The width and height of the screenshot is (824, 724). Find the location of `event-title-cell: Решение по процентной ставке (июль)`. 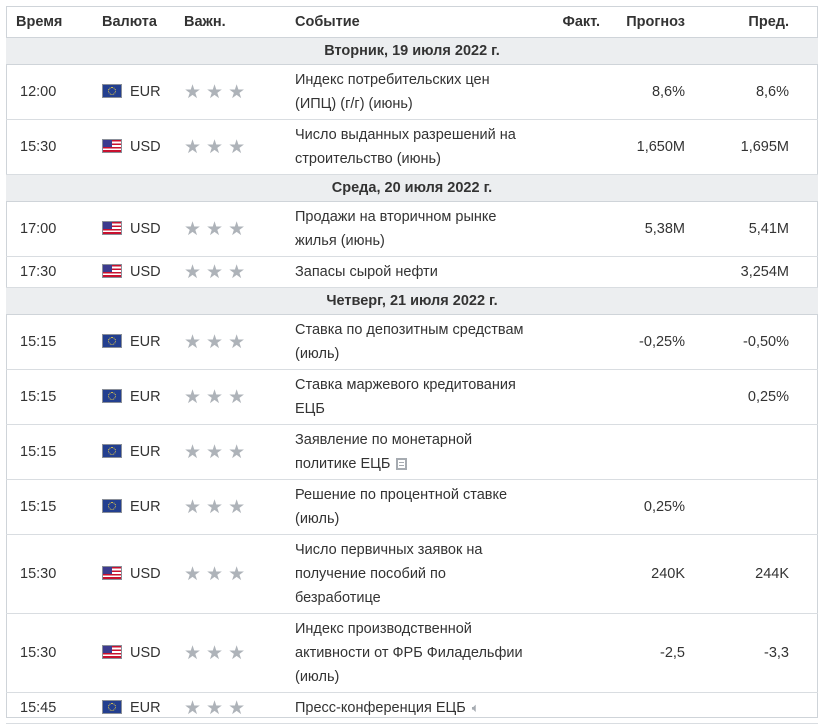

event-title-cell: Решение по процентной ставке (июль) is located at coordinates (410, 507).